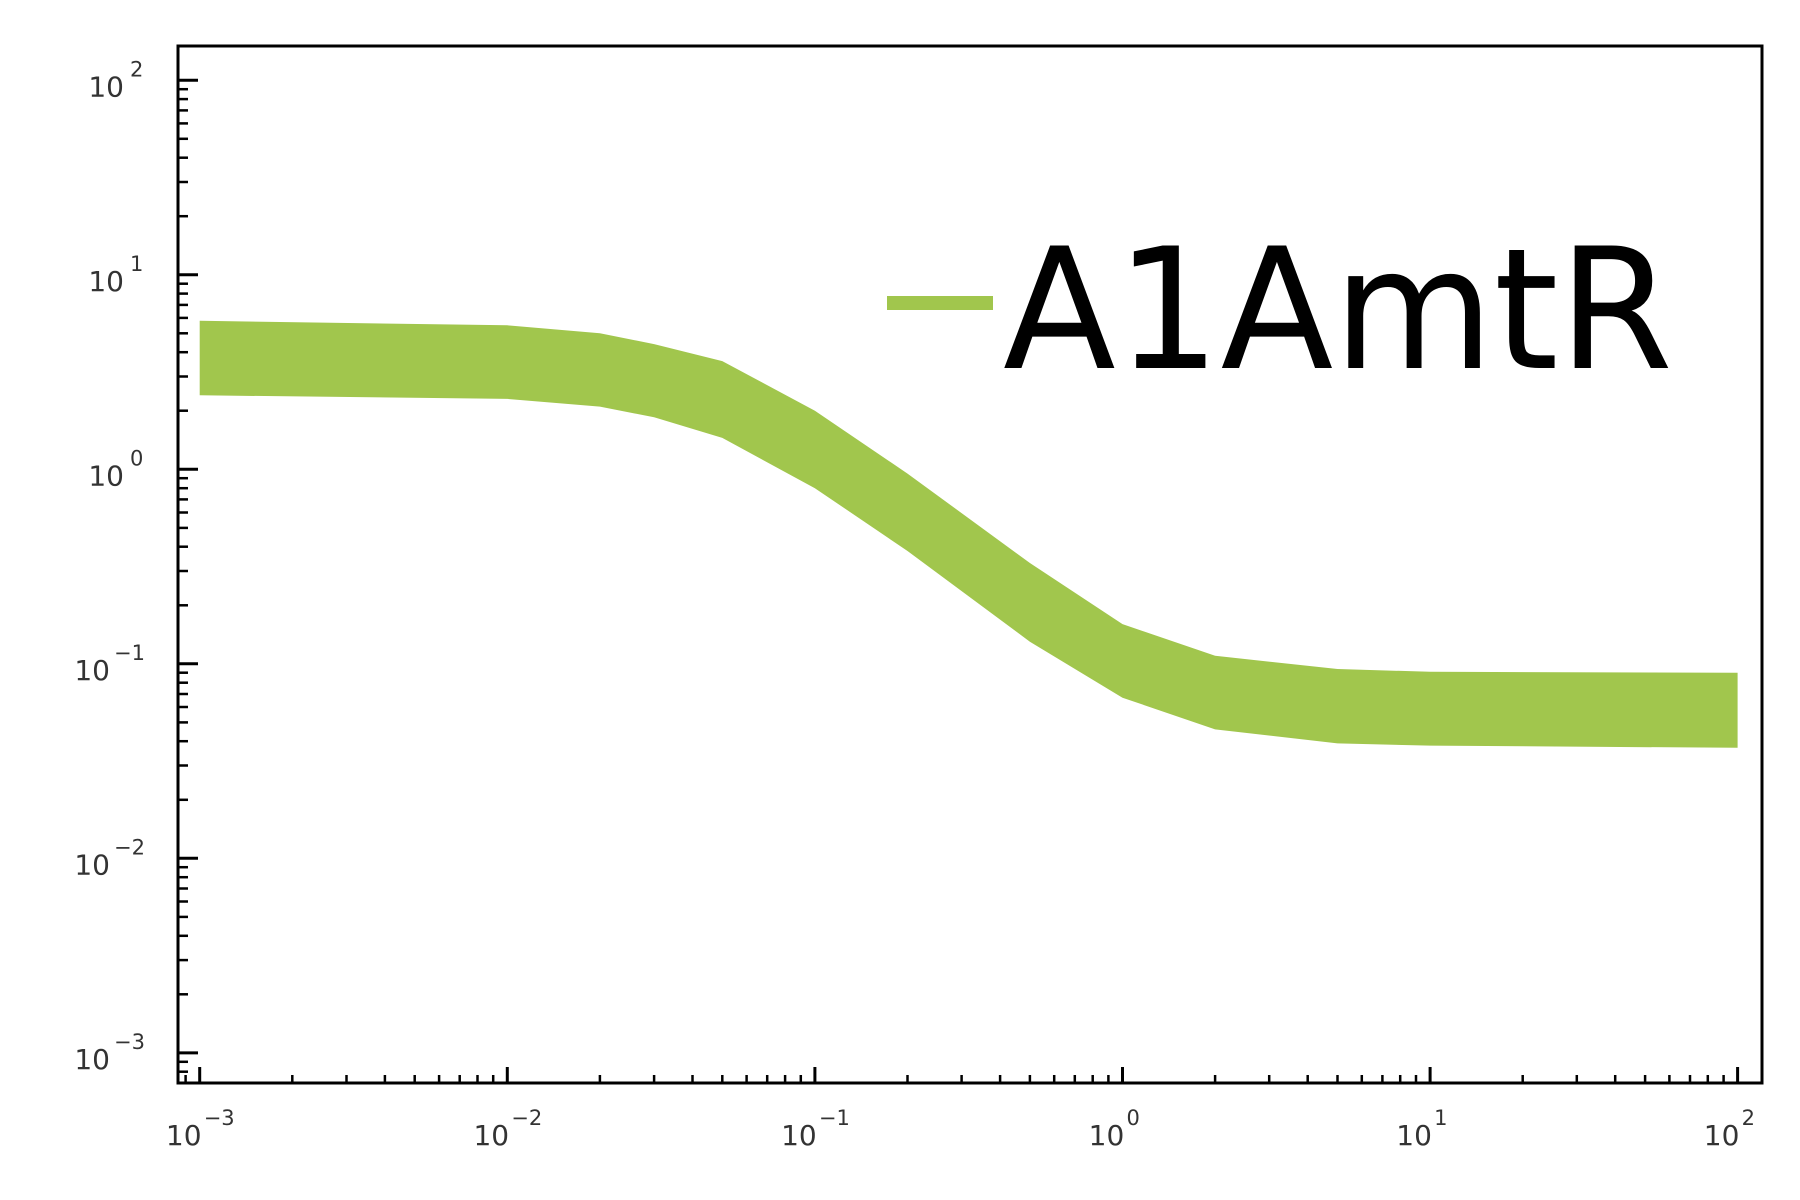 This screenshot has width=1800, height=1200. Describe the element at coordinates (1748, 1118) in the screenshot. I see `x-tick-exponent: 2` at that location.